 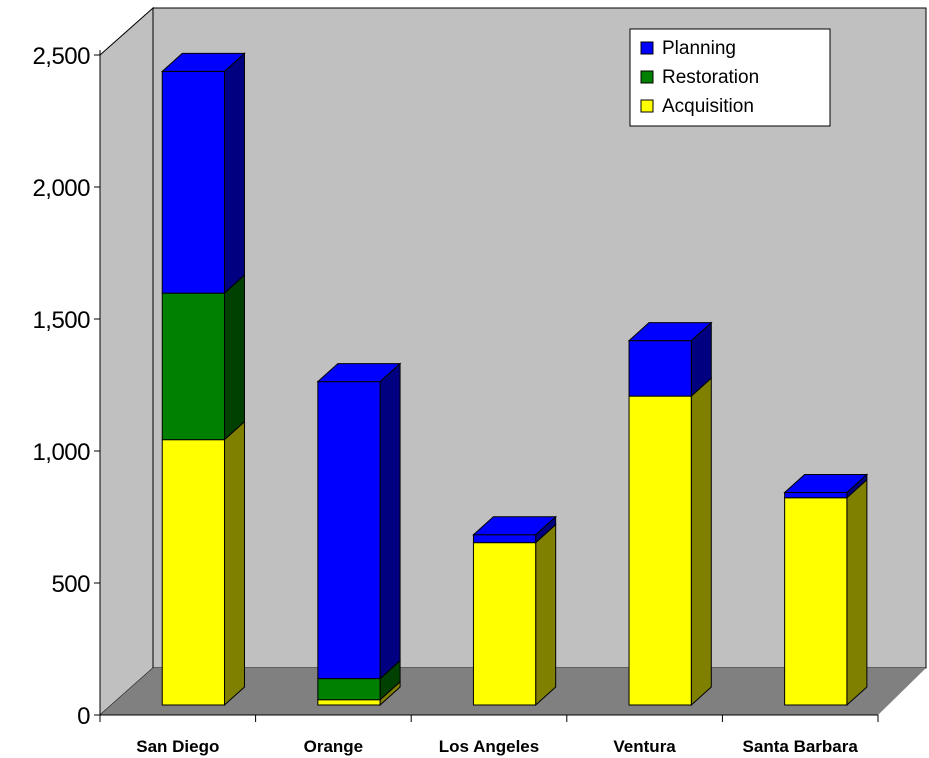 What do you see at coordinates (647, 77) in the screenshot?
I see `legend-swatch-restoration` at bounding box center [647, 77].